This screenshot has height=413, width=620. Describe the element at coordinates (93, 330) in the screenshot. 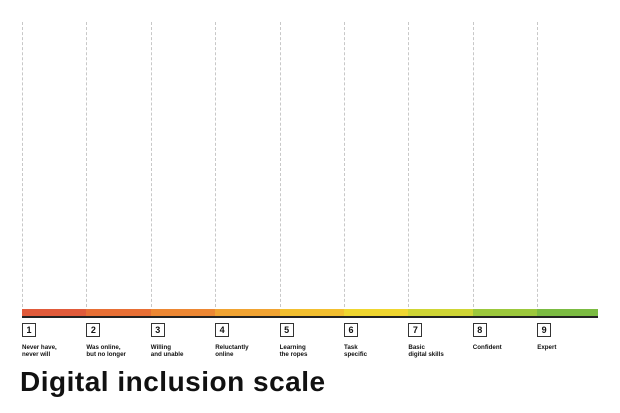

I see `step-number-2: 2` at that location.